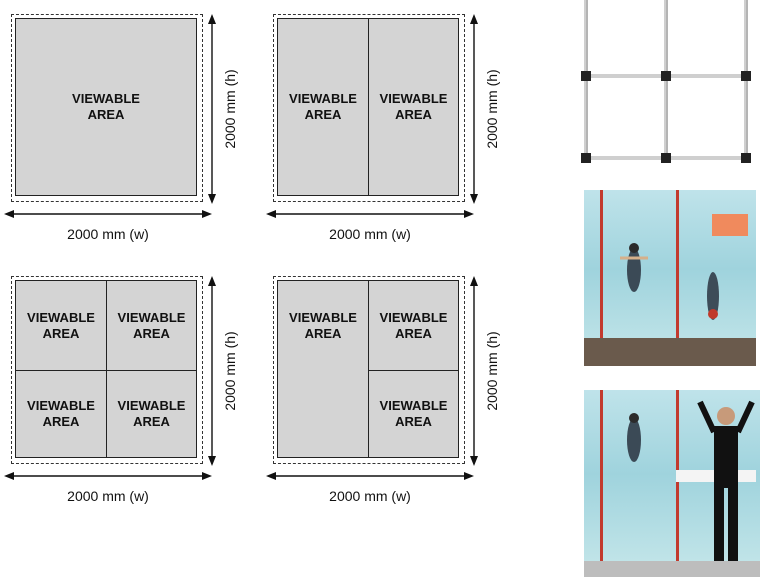  I want to click on person-image, so click(726, 488).